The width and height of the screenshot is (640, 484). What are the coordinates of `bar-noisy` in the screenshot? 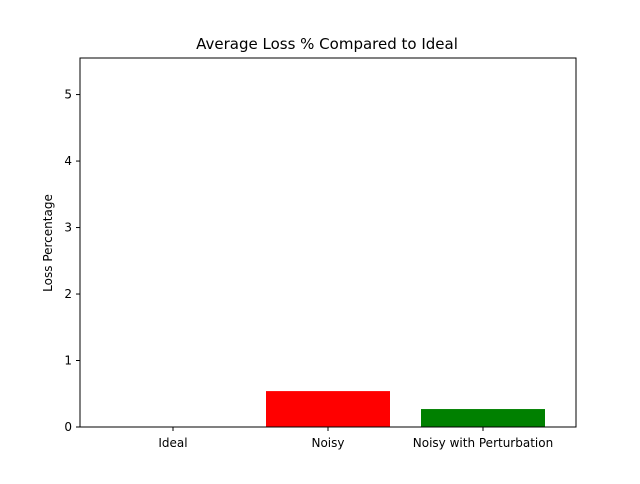 It's located at (328, 409).